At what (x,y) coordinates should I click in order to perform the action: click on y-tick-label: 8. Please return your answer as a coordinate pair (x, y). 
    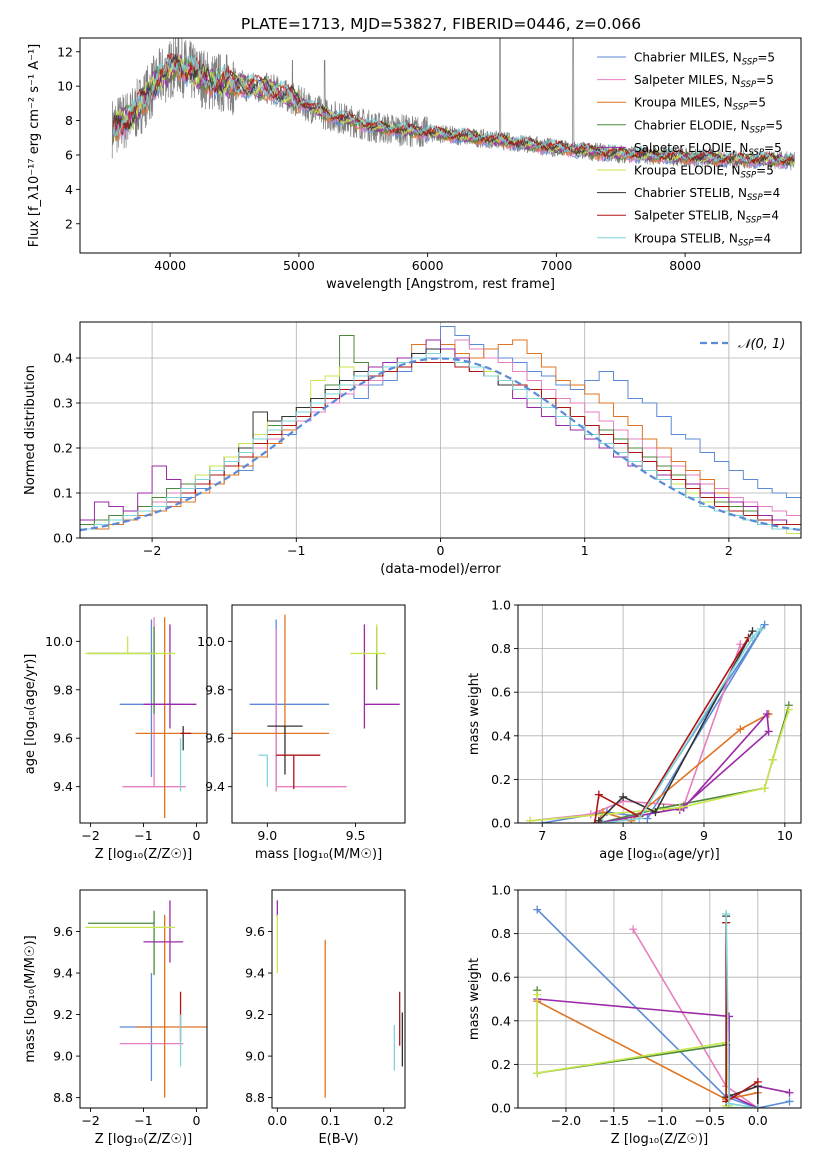
    Looking at the image, I should click on (69, 120).